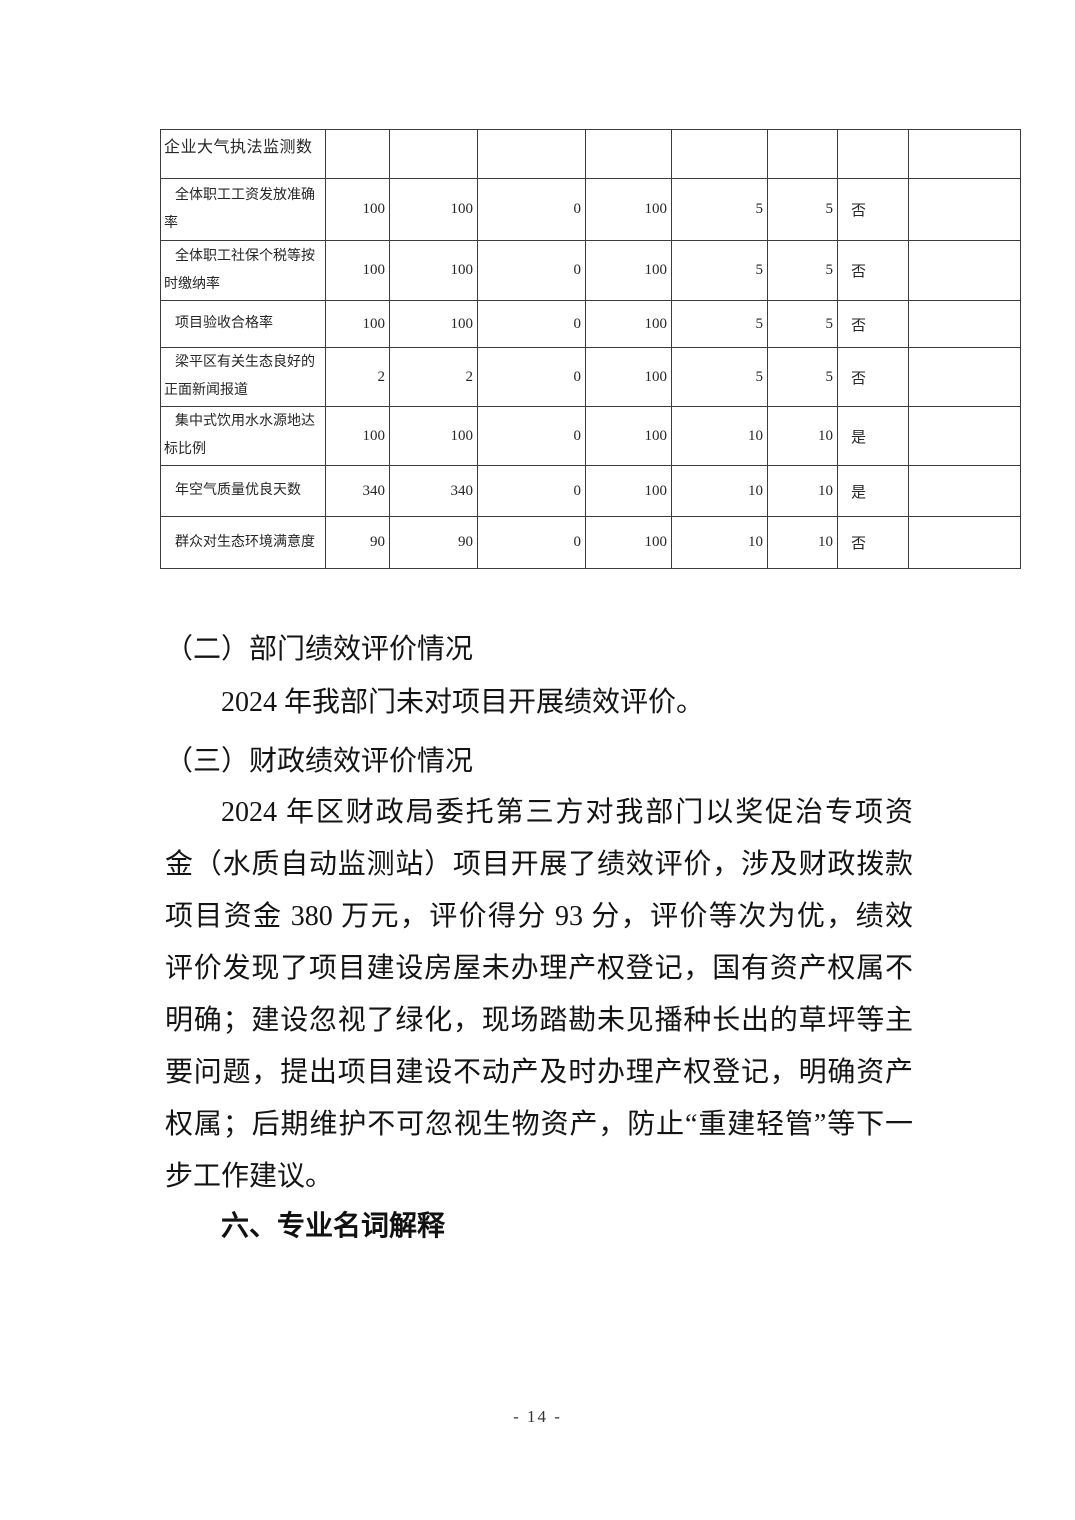  What do you see at coordinates (567, 812) in the screenshot?
I see `paragraph-line: 2024 年区财政局委托第三方对我部门以奖促治专项资` at bounding box center [567, 812].